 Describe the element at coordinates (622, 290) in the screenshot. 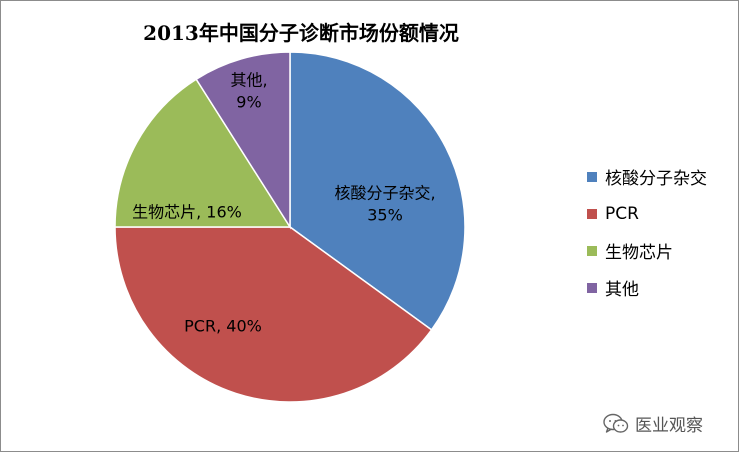

I see `legend-label-other: 其他` at that location.